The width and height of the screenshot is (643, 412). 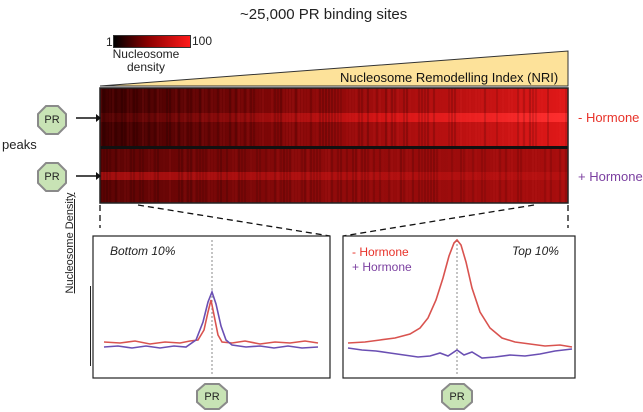 What do you see at coordinates (457, 397) in the screenshot?
I see `pr-badge-panel-top: PR` at bounding box center [457, 397].